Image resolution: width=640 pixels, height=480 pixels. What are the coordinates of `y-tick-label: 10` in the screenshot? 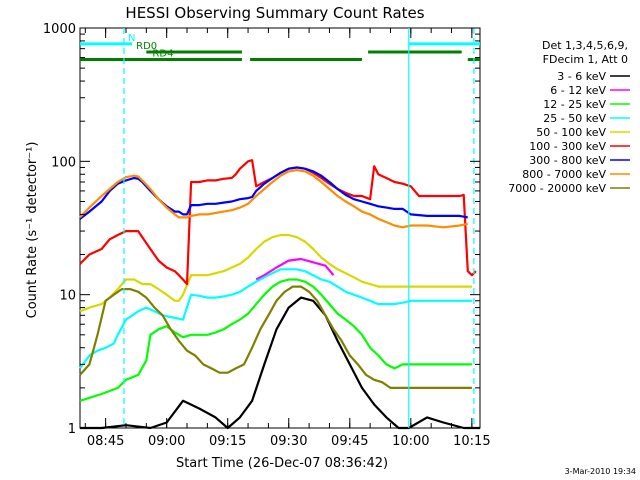 It's located at (67, 296).